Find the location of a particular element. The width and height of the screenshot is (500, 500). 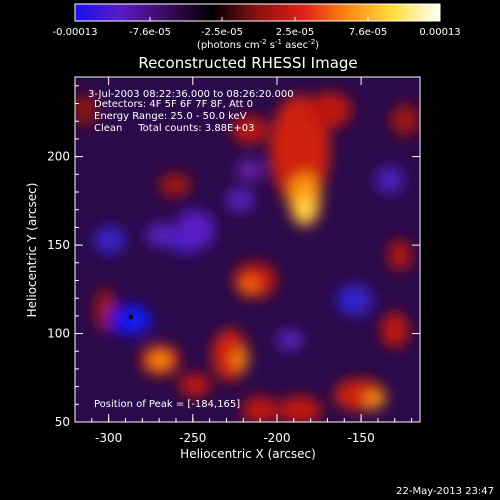

x-tick-label: -300 is located at coordinates (108, 438).